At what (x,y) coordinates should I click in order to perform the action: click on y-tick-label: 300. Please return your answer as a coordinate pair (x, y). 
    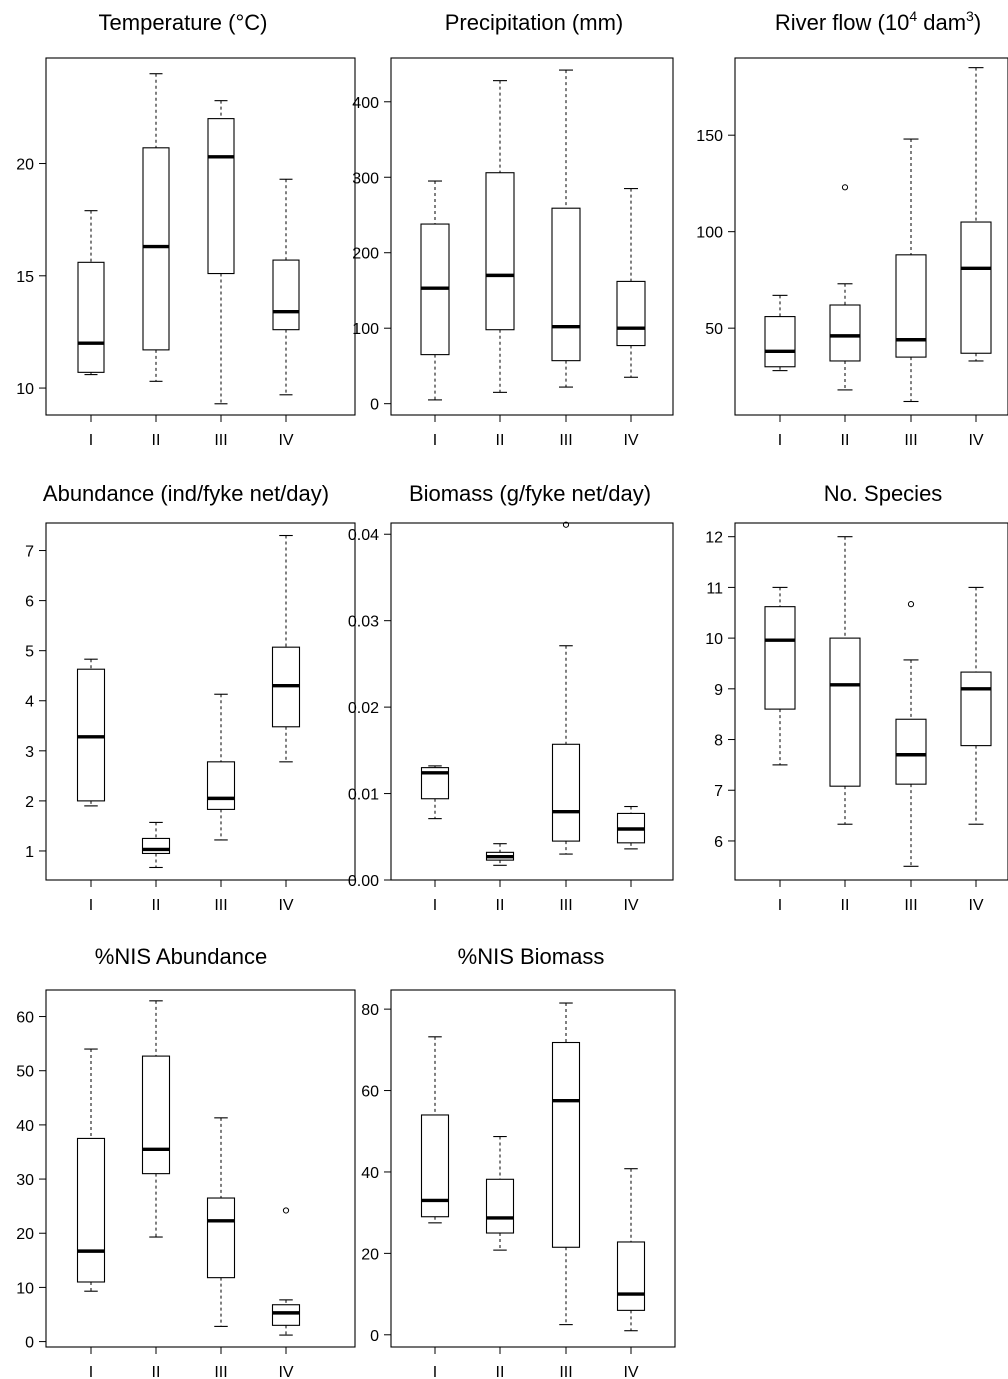
    Looking at the image, I should click on (365, 178).